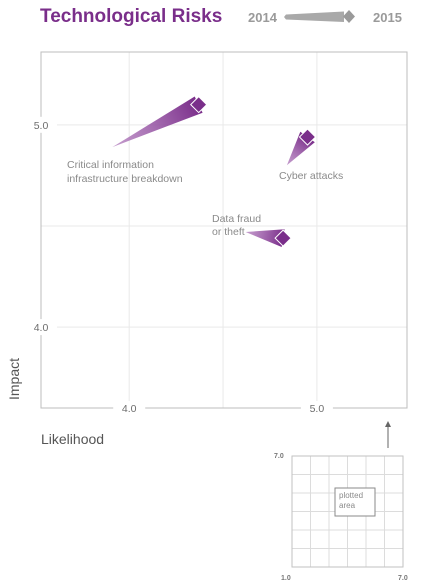 This screenshot has width=422, height=585. What do you see at coordinates (236, 219) in the screenshot?
I see `label-data-fraud-line1: Data fraud` at bounding box center [236, 219].